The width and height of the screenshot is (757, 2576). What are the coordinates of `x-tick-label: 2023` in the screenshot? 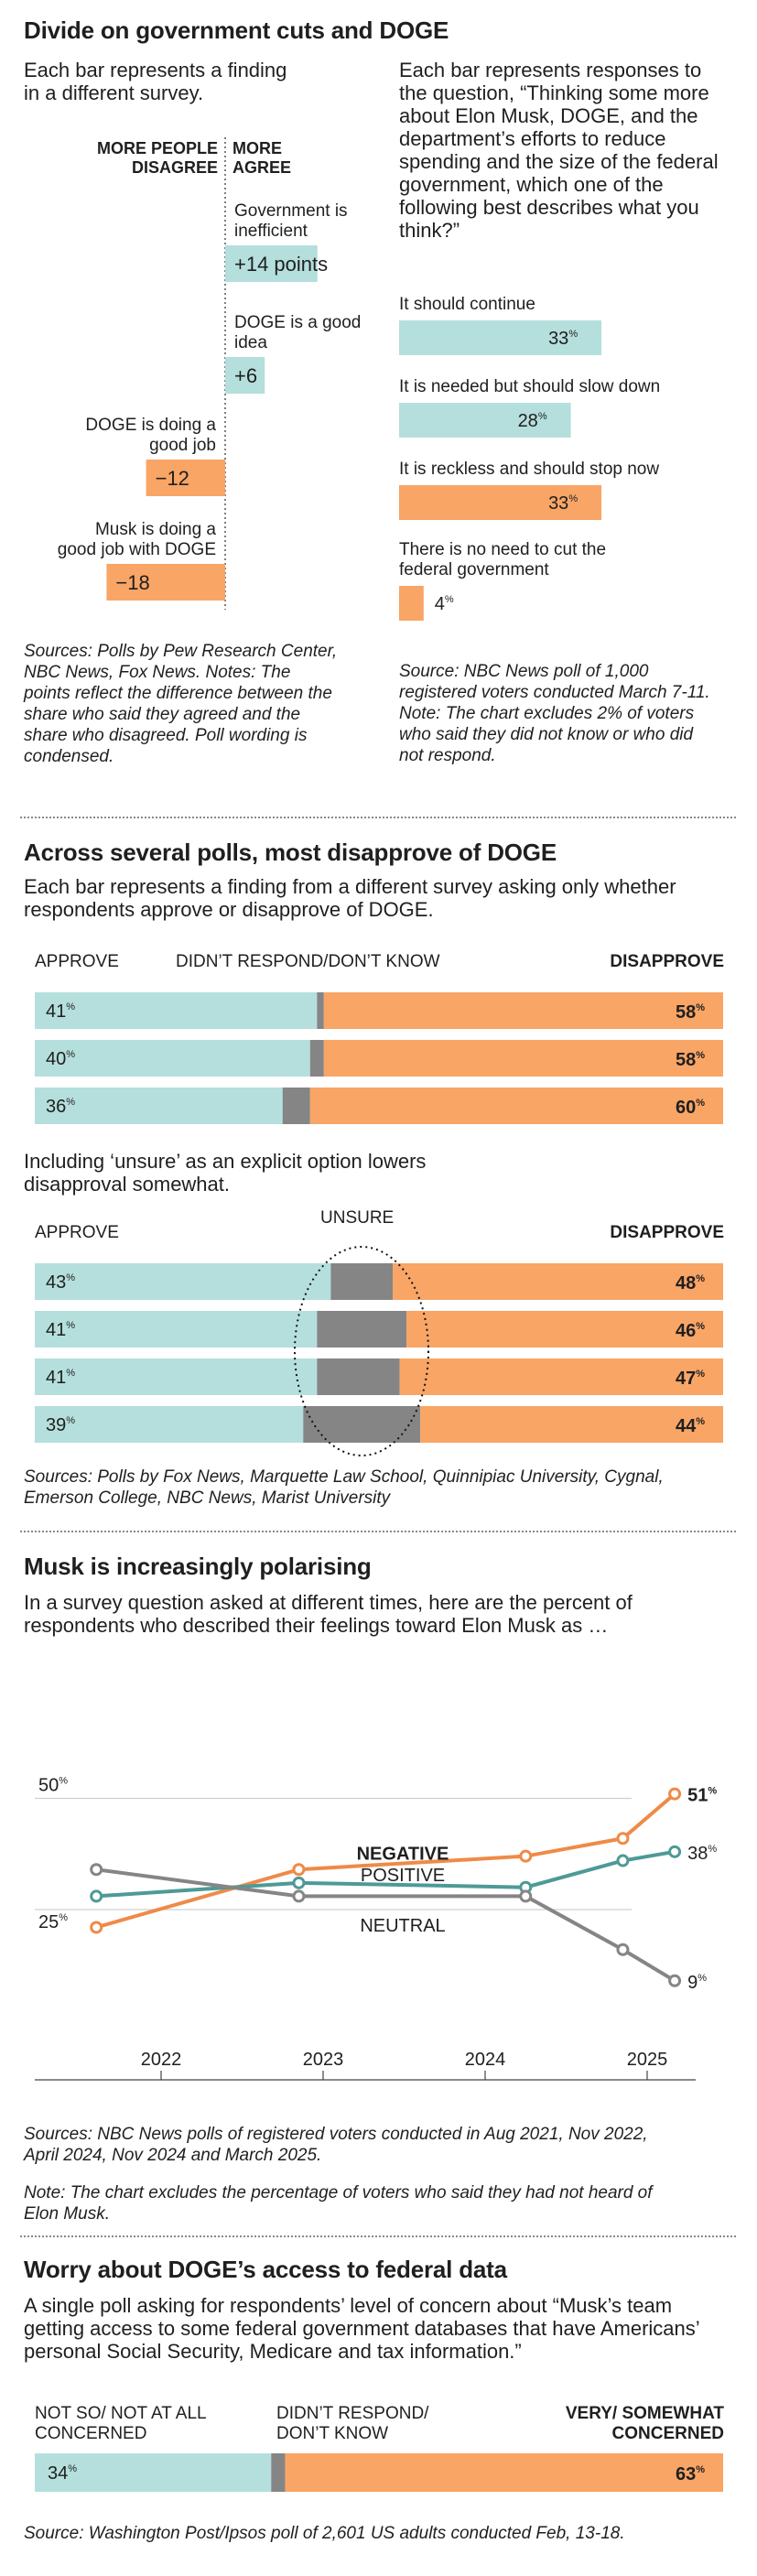 It's located at (323, 2060).